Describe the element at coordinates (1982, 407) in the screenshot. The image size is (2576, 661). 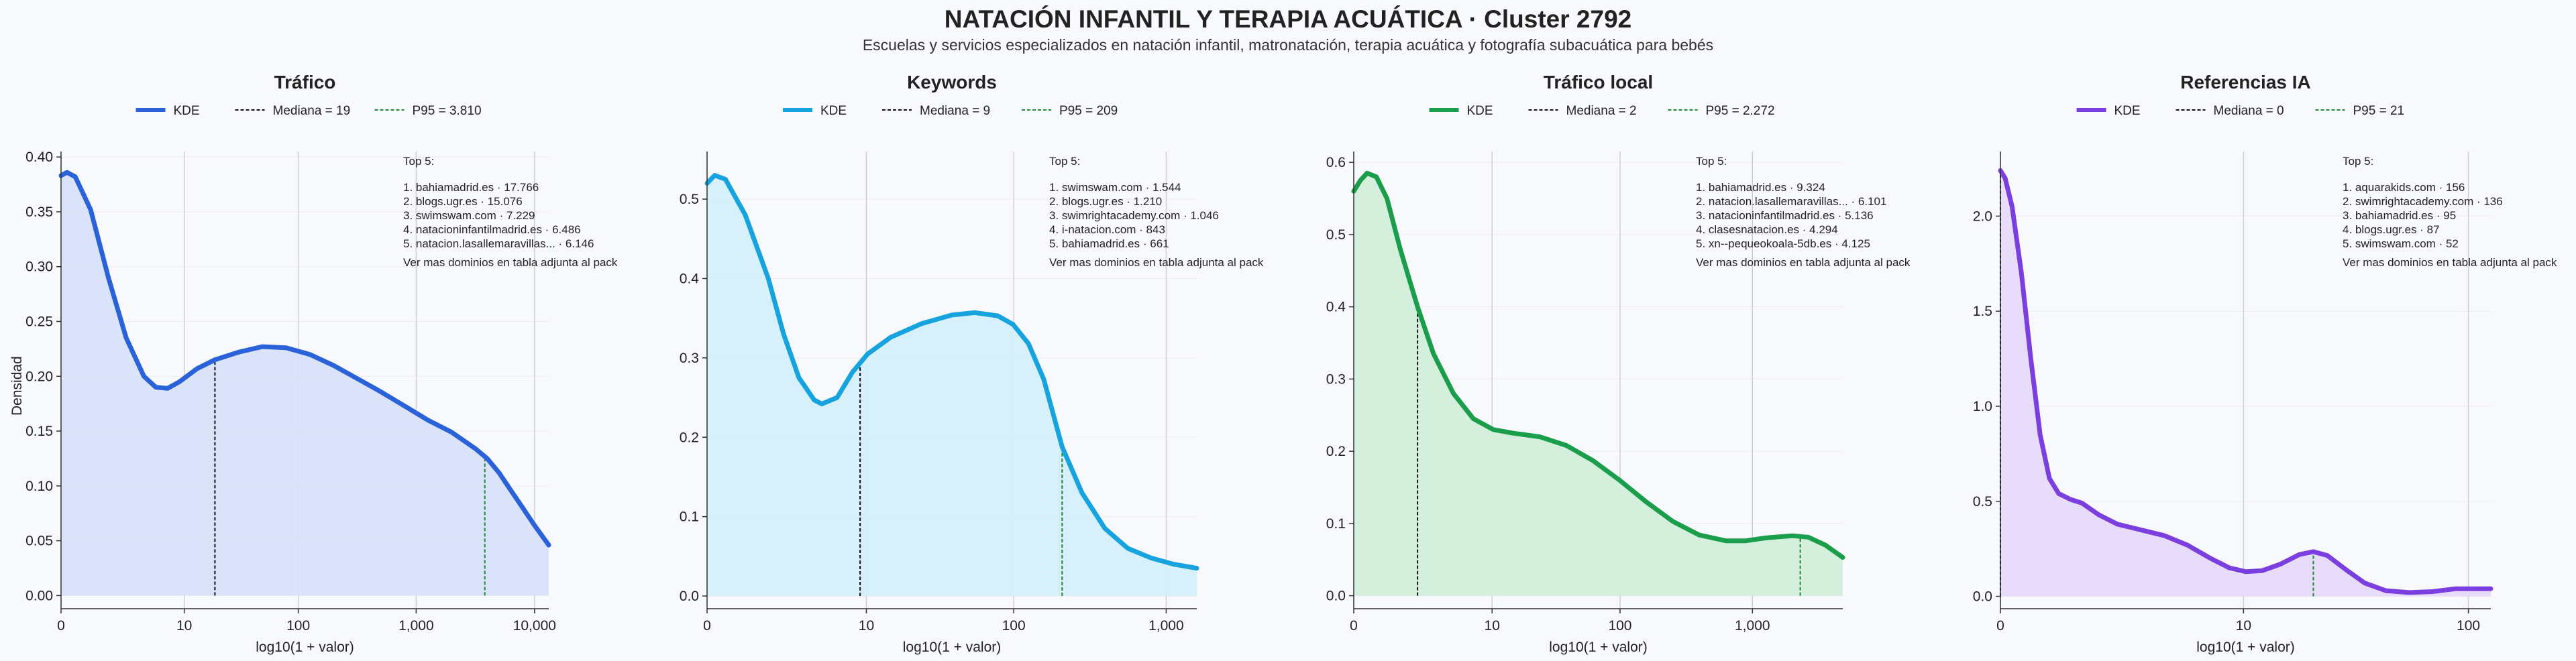
I see `y-tick-label: 1.0` at that location.